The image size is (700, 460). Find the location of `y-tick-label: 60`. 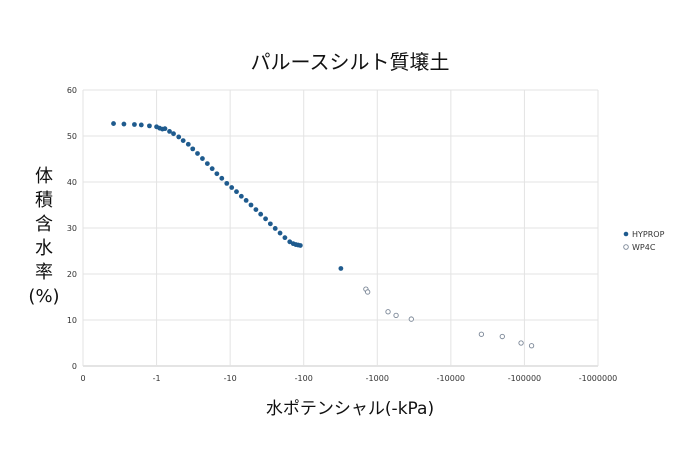

y-tick-label: 60 is located at coordinates (72, 90).